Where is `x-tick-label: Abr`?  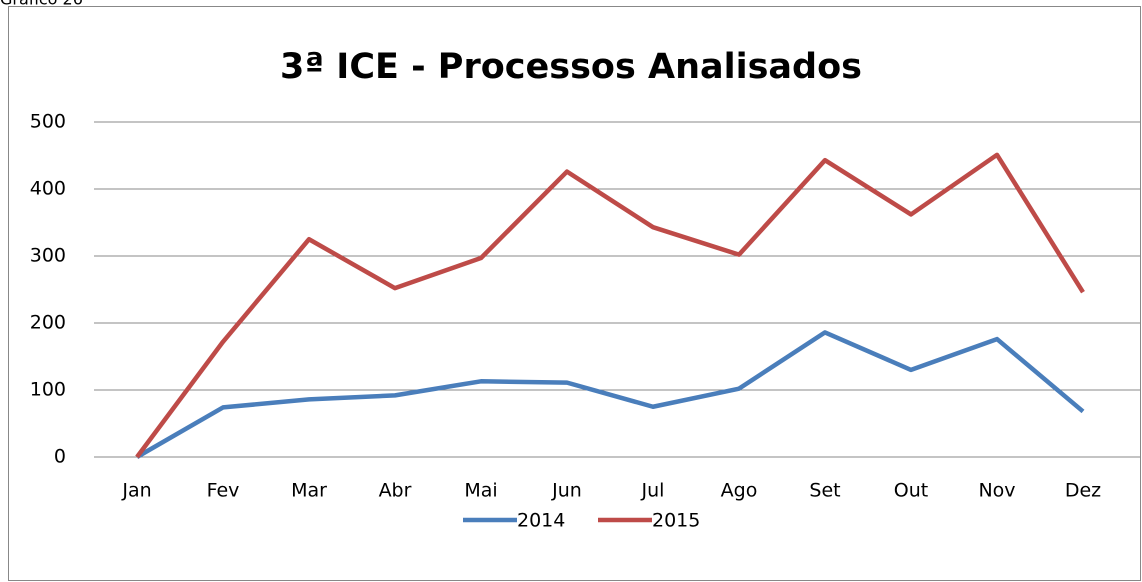 x-tick-label: Abr is located at coordinates (395, 491).